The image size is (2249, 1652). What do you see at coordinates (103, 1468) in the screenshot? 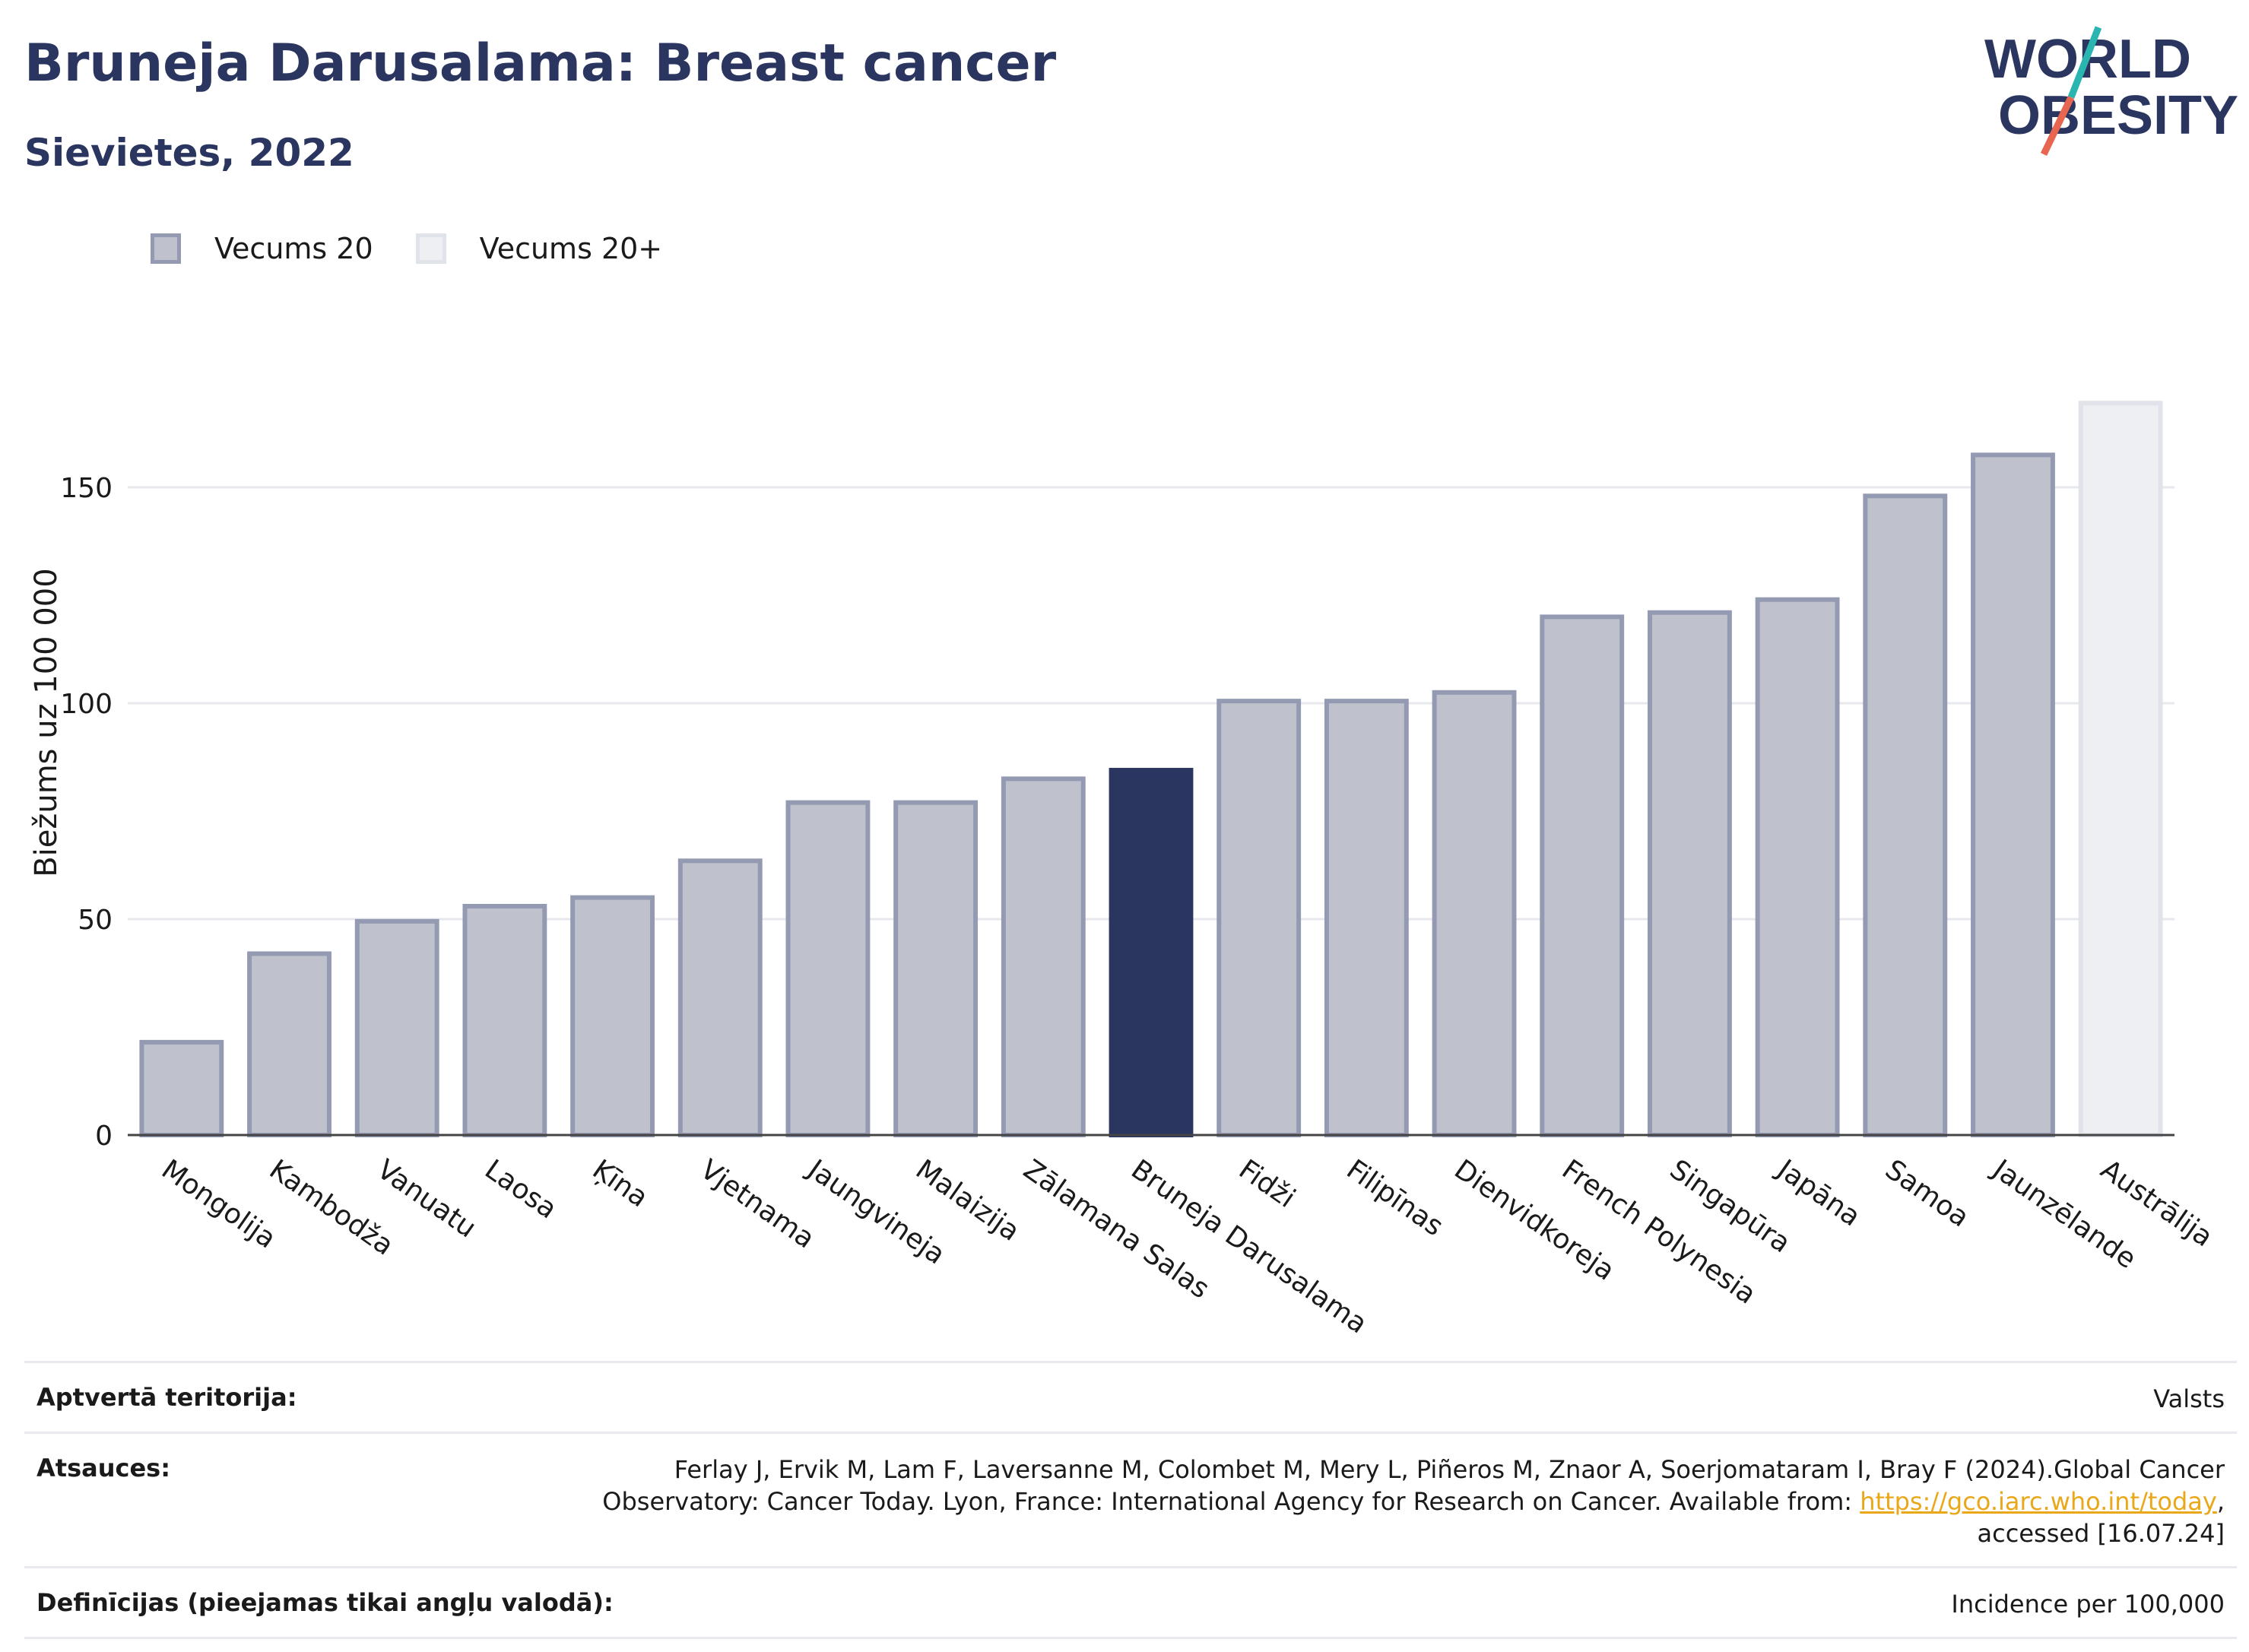
I see `footer-key: Atsauces:` at bounding box center [103, 1468].